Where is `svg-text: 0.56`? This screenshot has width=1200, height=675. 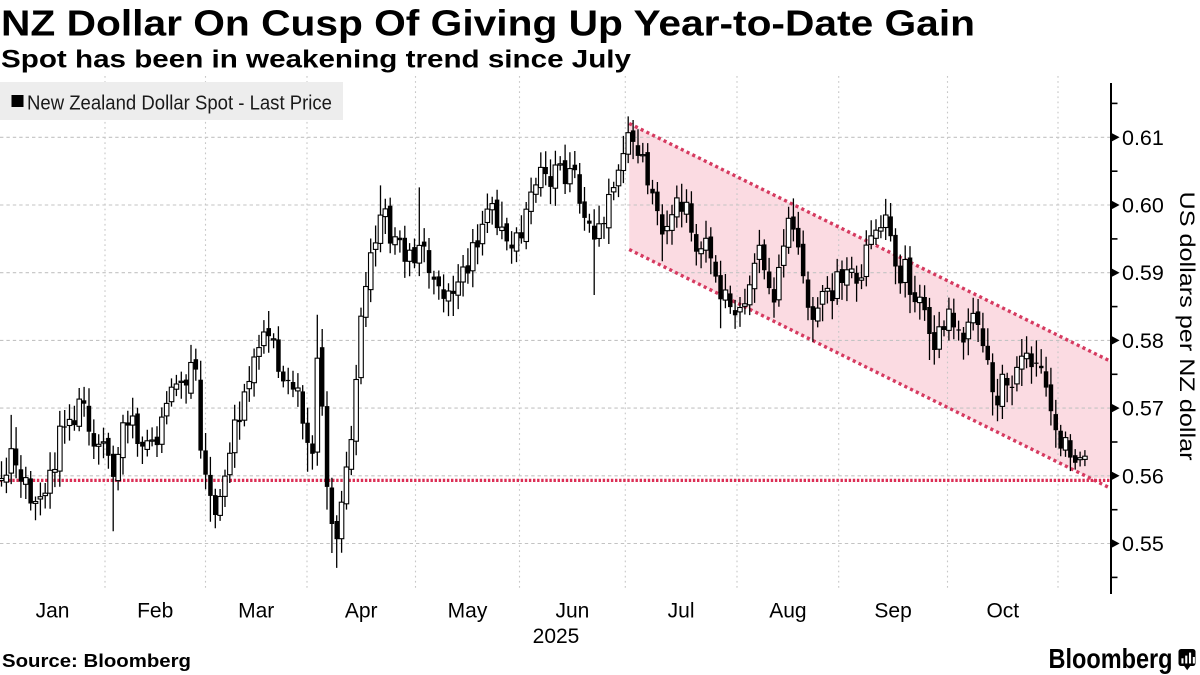
svg-text: 0.56 is located at coordinates (1143, 476).